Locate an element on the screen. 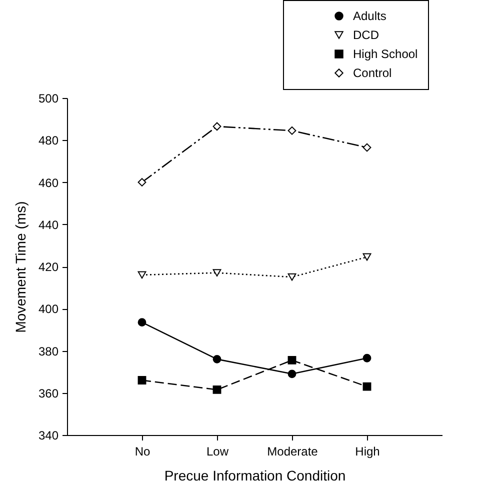 This screenshot has height=496, width=496. x-tick-label: No is located at coordinates (142, 451).